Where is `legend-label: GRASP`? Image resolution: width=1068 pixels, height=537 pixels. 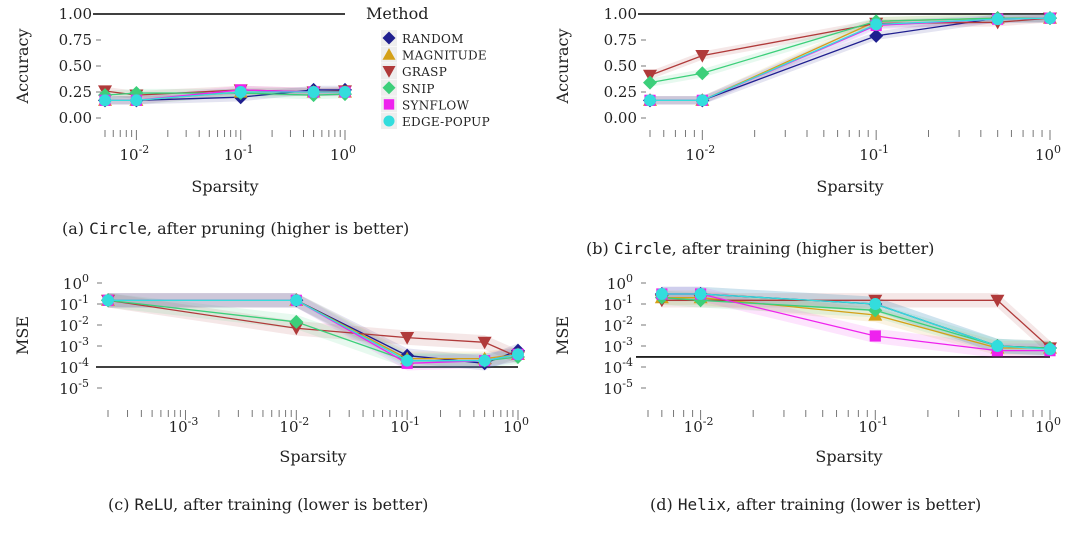 legend-label: GRASP is located at coordinates (424, 72).